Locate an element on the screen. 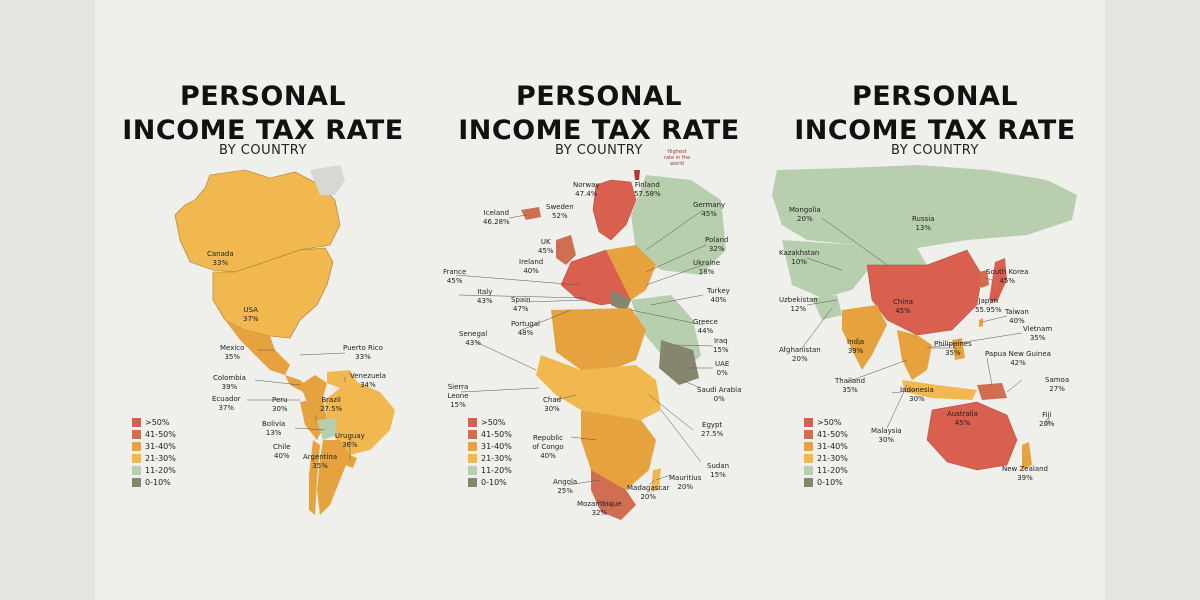 The height and width of the screenshot is (600, 1200). country-label-mexico: Mexico 35% is located at coordinates (232, 352).